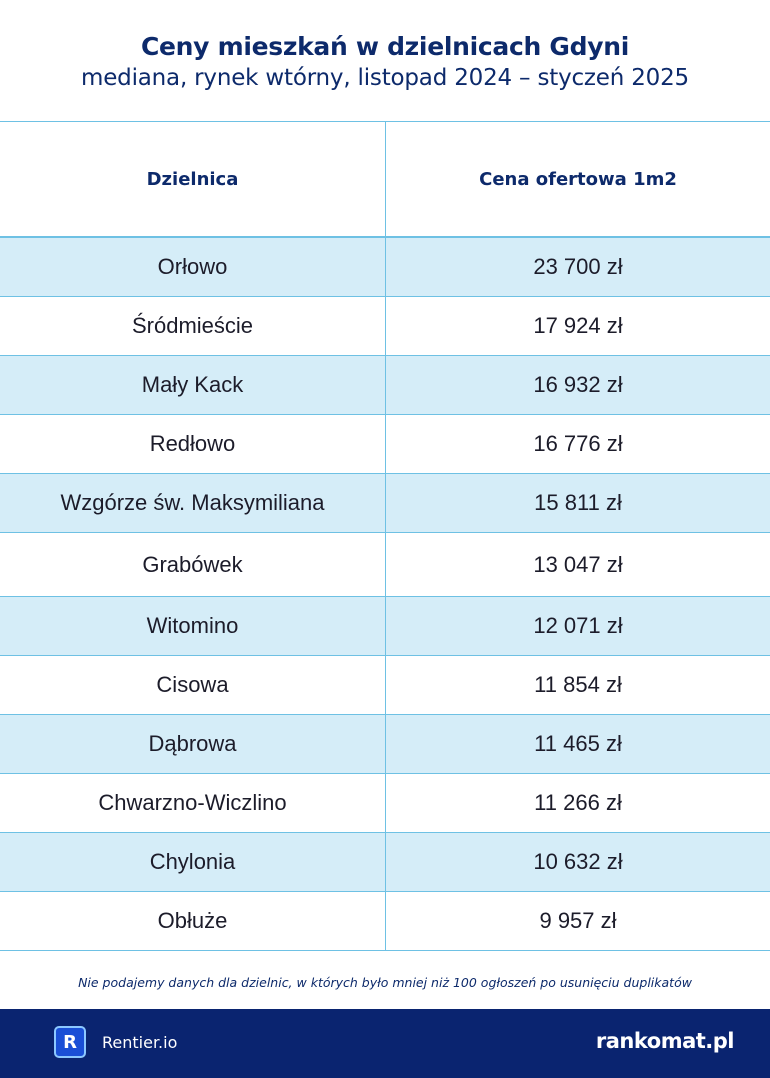  I want to click on table-row: Chwarzno-Wiczlino 11 266 zł, so click(385, 803).